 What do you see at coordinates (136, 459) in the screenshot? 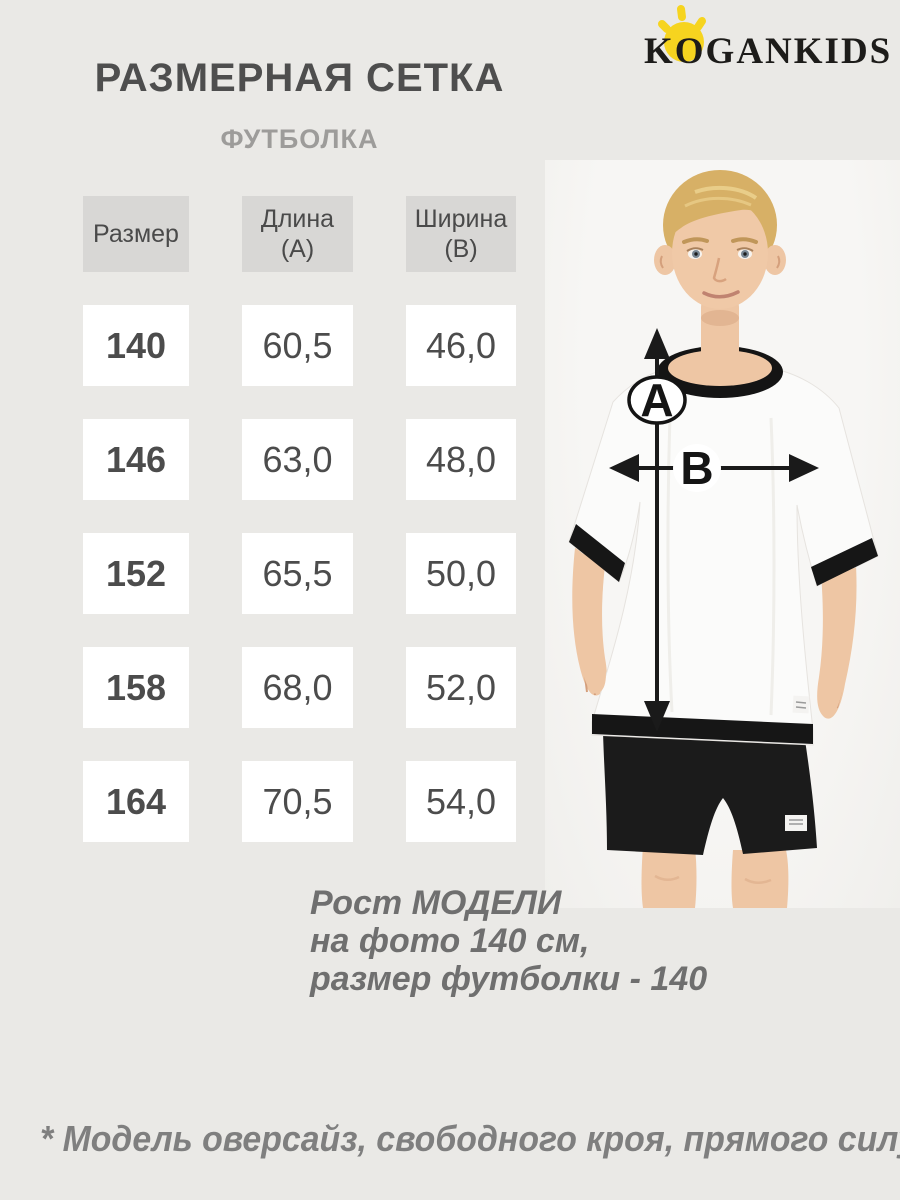
I see `size-cell: 146` at bounding box center [136, 459].